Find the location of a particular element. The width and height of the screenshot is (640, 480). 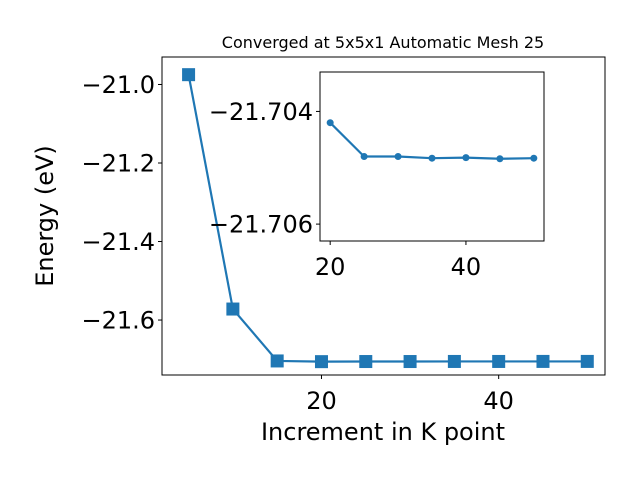

main-y-tick-label: −21.0 is located at coordinates (118, 85).